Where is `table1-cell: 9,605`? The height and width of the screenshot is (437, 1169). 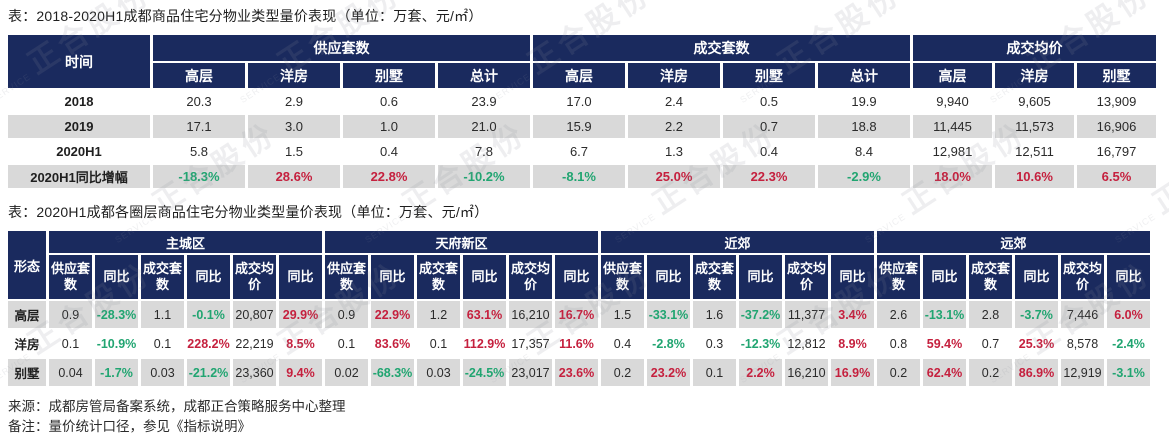
table1-cell: 9,605 is located at coordinates (1034, 101).